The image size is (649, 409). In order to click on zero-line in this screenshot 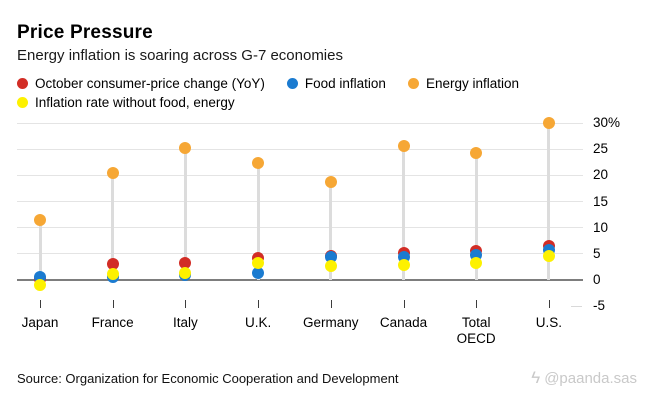, I will do `click(300, 280)`.